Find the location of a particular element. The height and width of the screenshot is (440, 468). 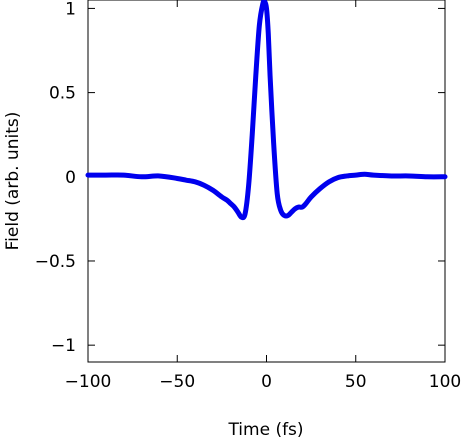

x-tick-label: 50 is located at coordinates (356, 382).